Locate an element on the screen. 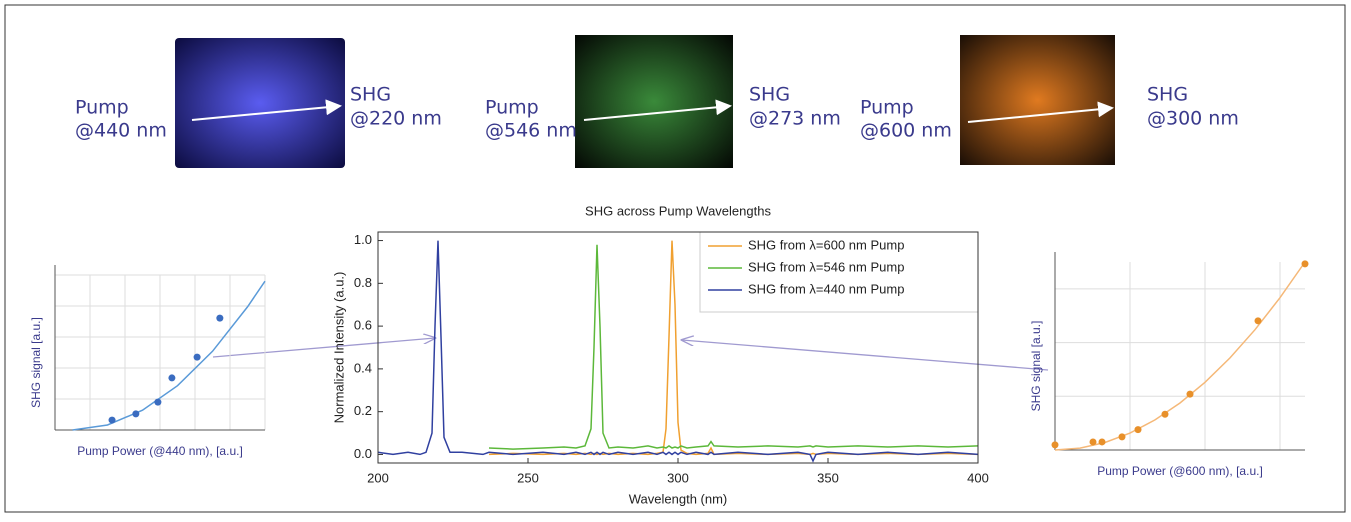 This screenshot has width=1351, height=522. x-axis-label: Wavelength (nm) is located at coordinates (678, 498).